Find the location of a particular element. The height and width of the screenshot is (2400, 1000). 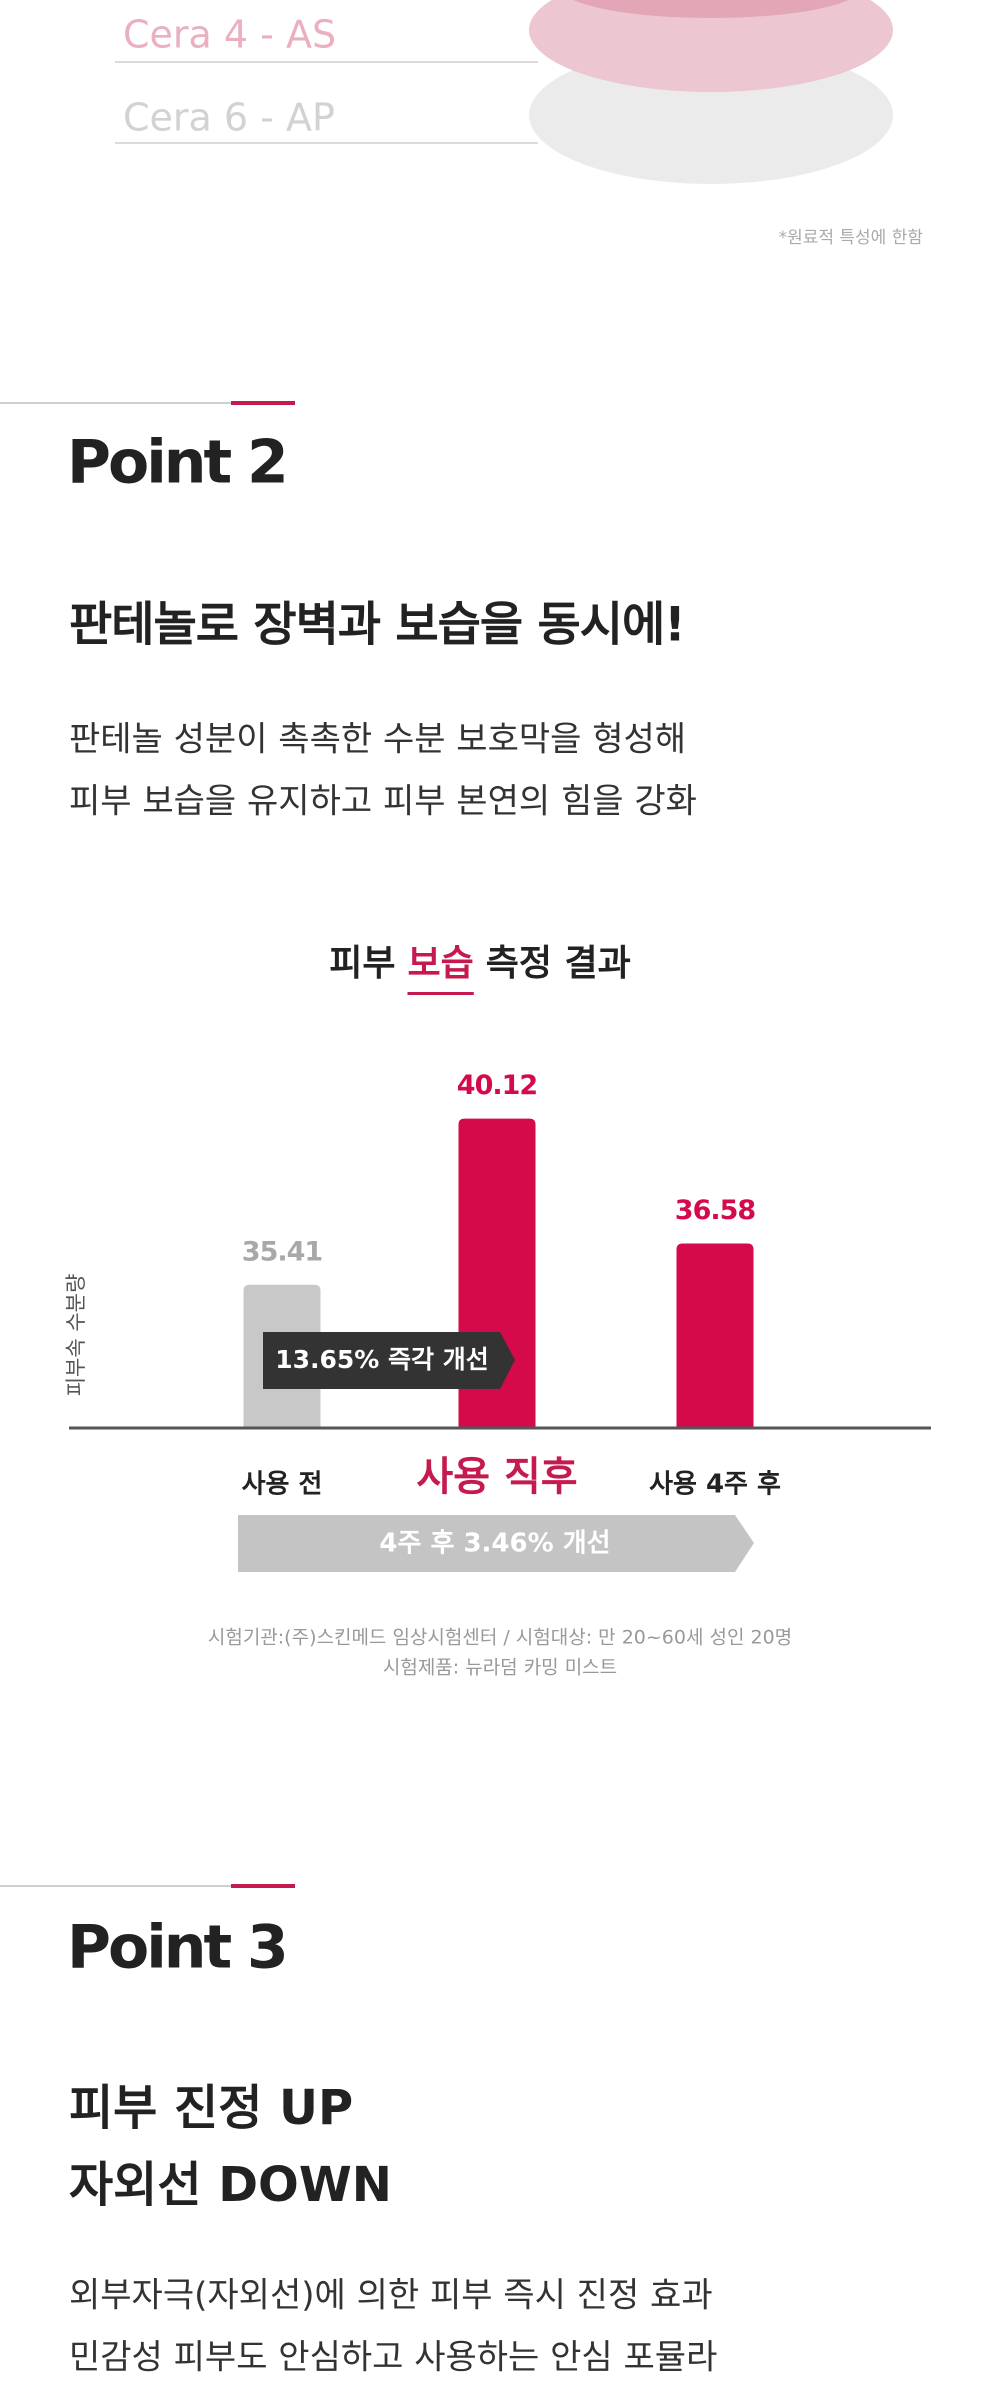

value-label: 40.12 is located at coordinates (497, 1085).